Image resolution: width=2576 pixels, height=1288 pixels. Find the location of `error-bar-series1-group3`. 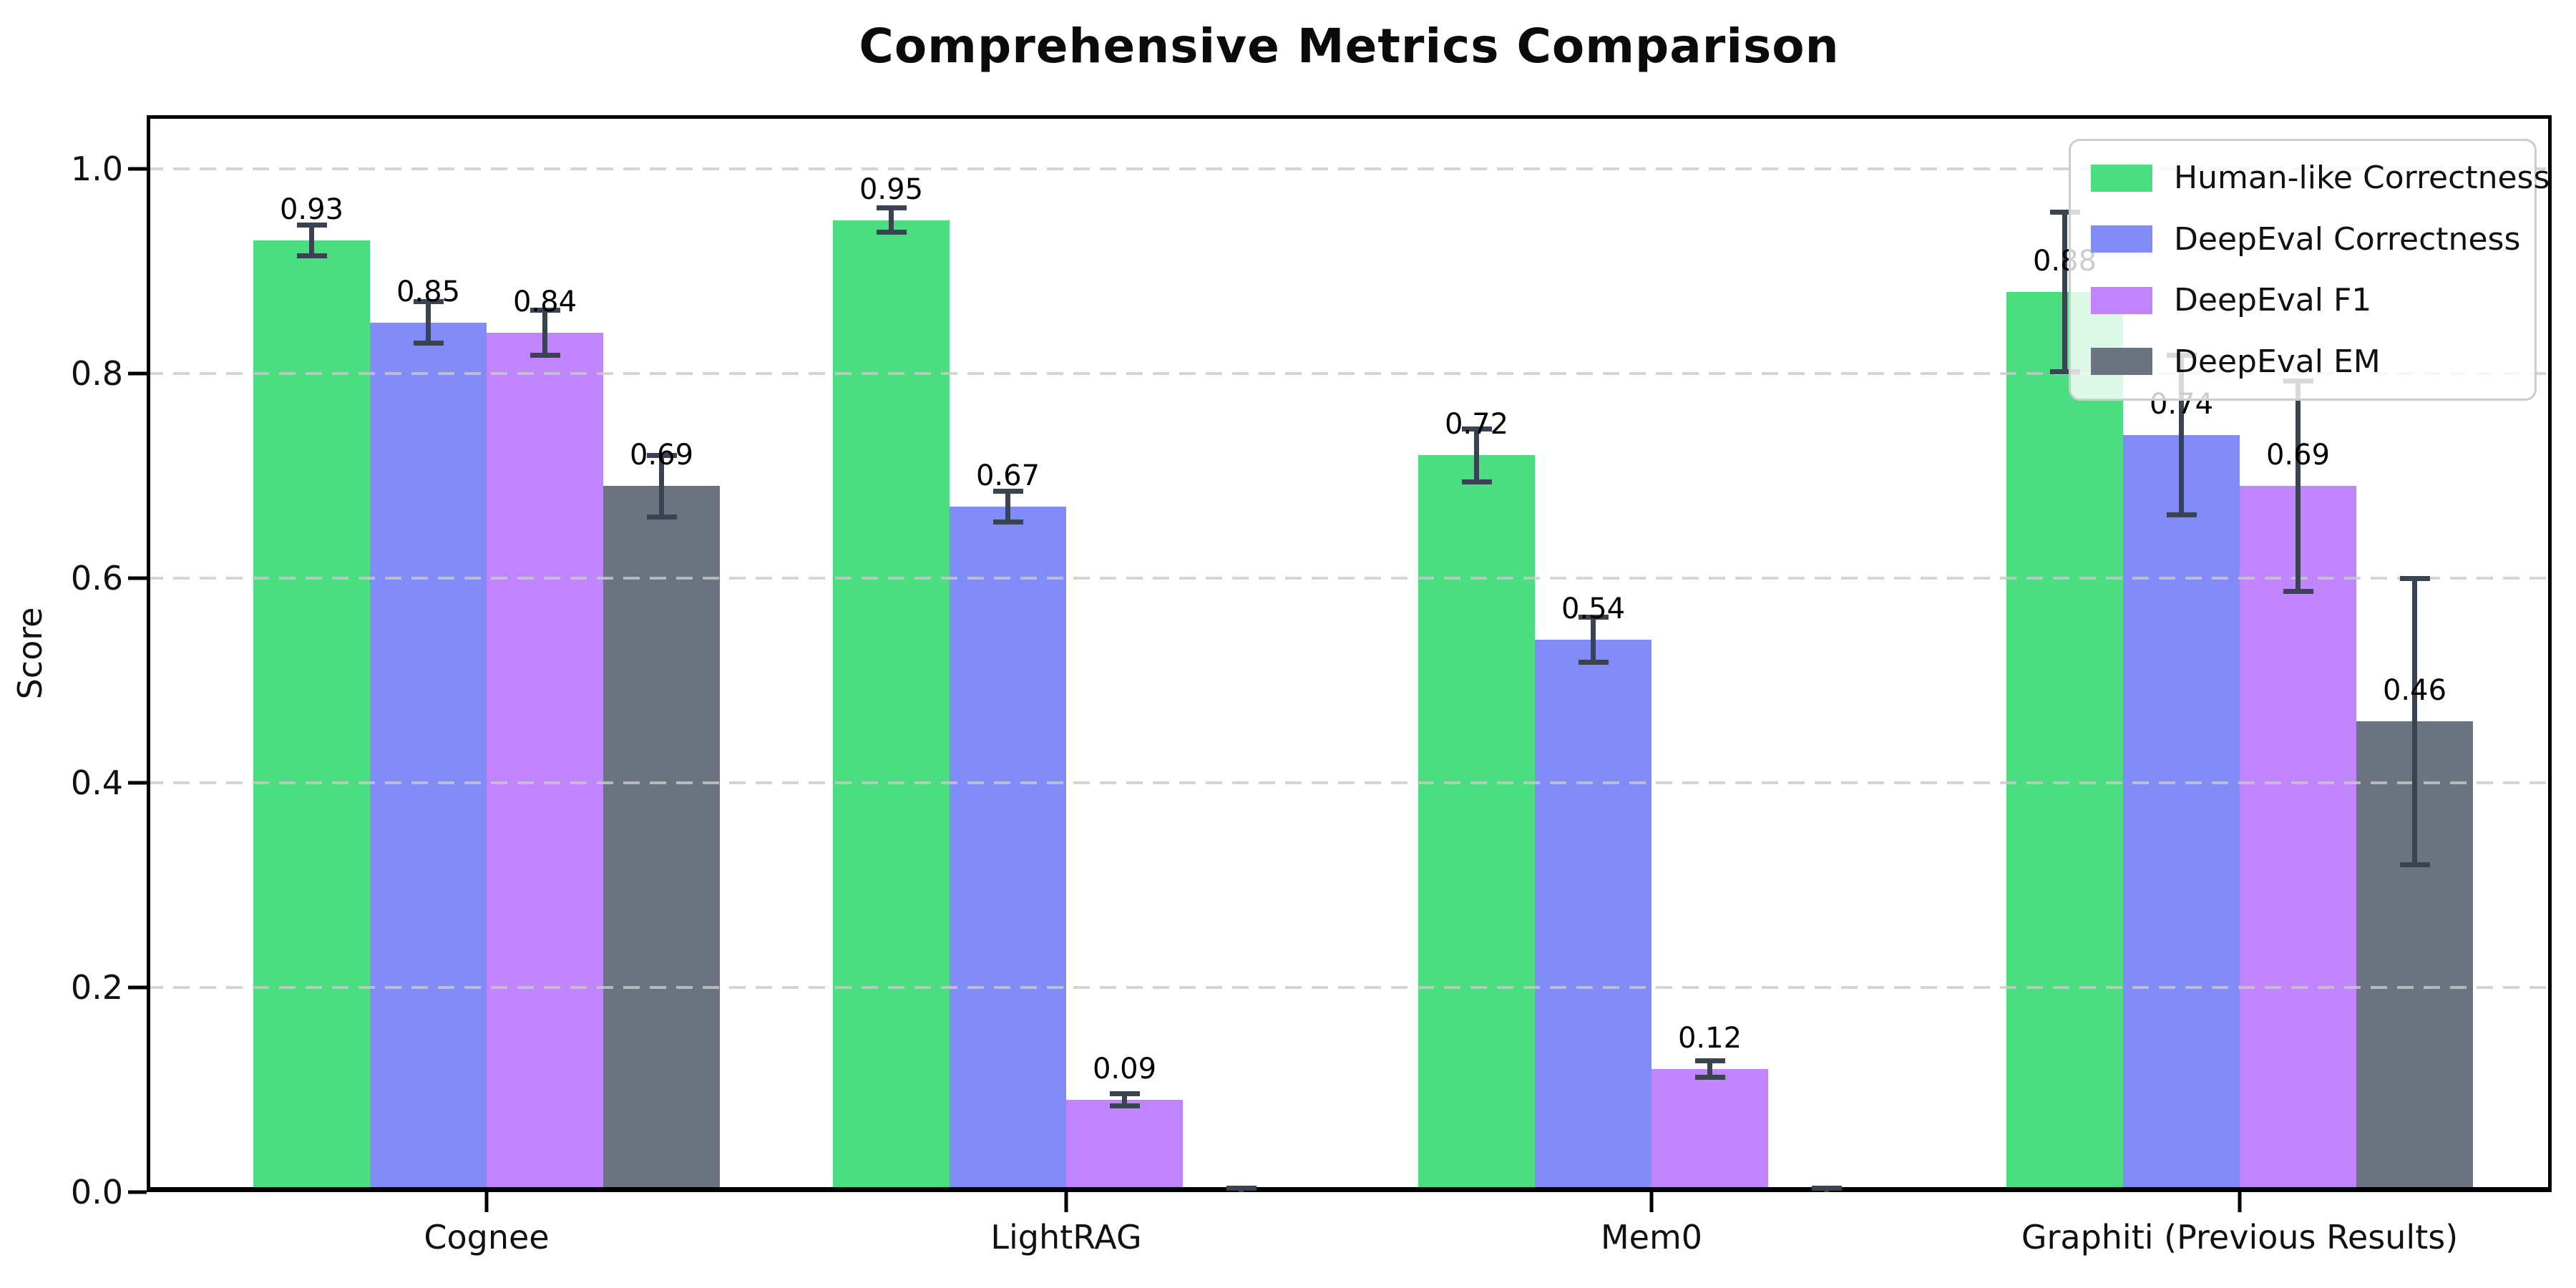

error-bar-series1-group3 is located at coordinates (2181, 435).